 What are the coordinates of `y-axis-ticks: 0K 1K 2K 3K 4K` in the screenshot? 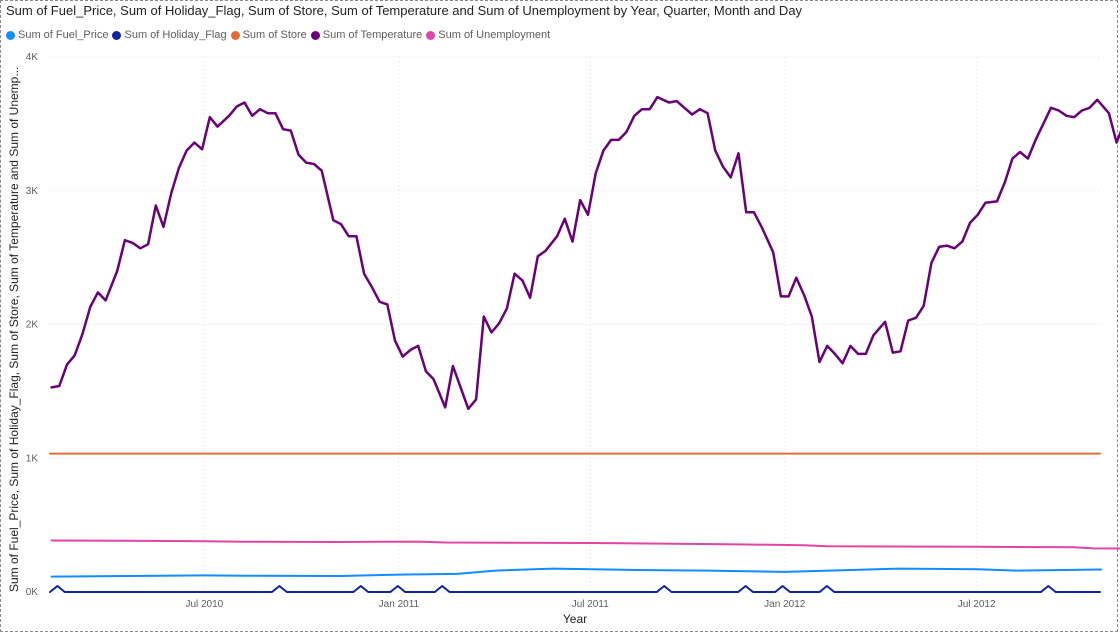 It's located at (32, 325).